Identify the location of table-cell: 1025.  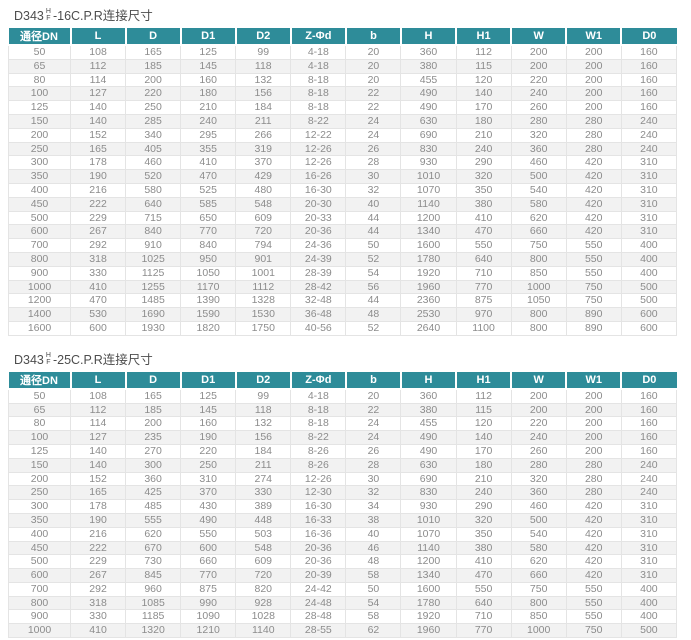
(153, 259).